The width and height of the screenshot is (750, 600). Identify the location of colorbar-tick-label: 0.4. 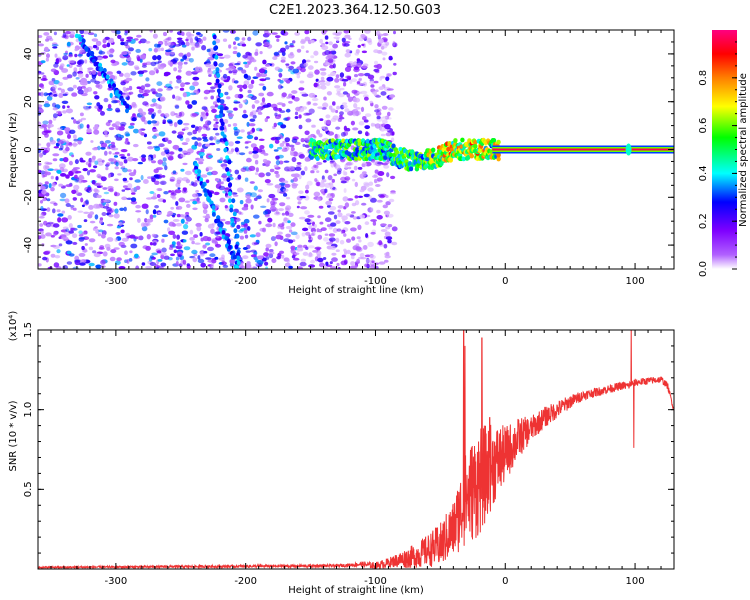
(703, 173).